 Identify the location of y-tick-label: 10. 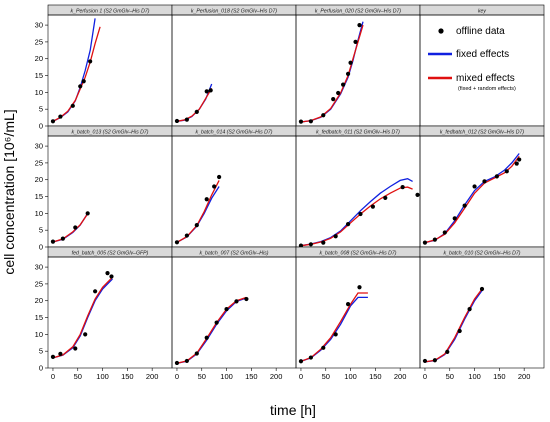
(39, 334).